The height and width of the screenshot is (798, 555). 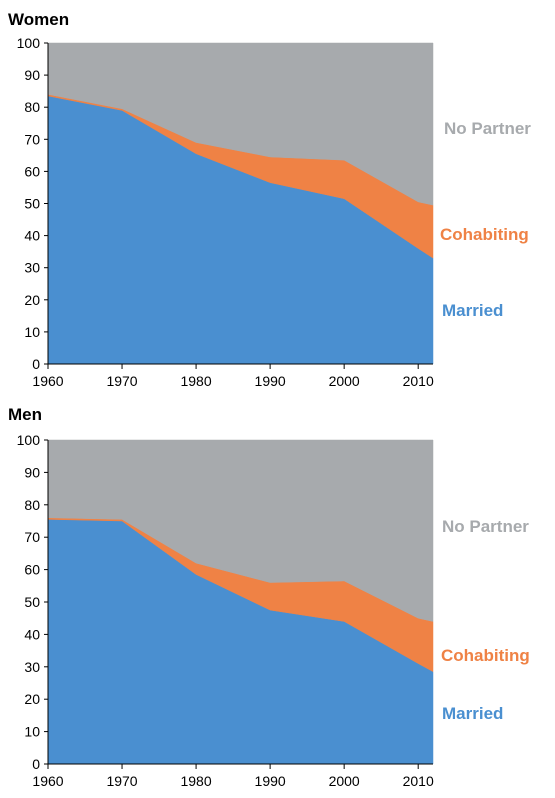 I want to click on chart-title: Women, so click(x=38, y=19).